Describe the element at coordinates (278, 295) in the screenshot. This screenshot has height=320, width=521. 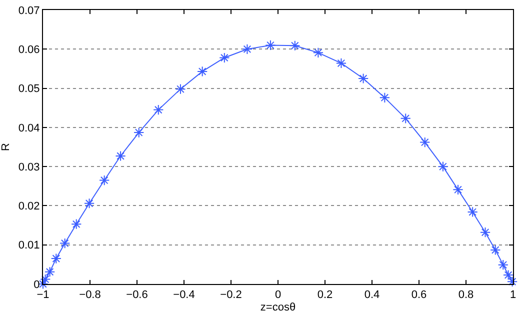
I see `x-tick-label: 0` at that location.